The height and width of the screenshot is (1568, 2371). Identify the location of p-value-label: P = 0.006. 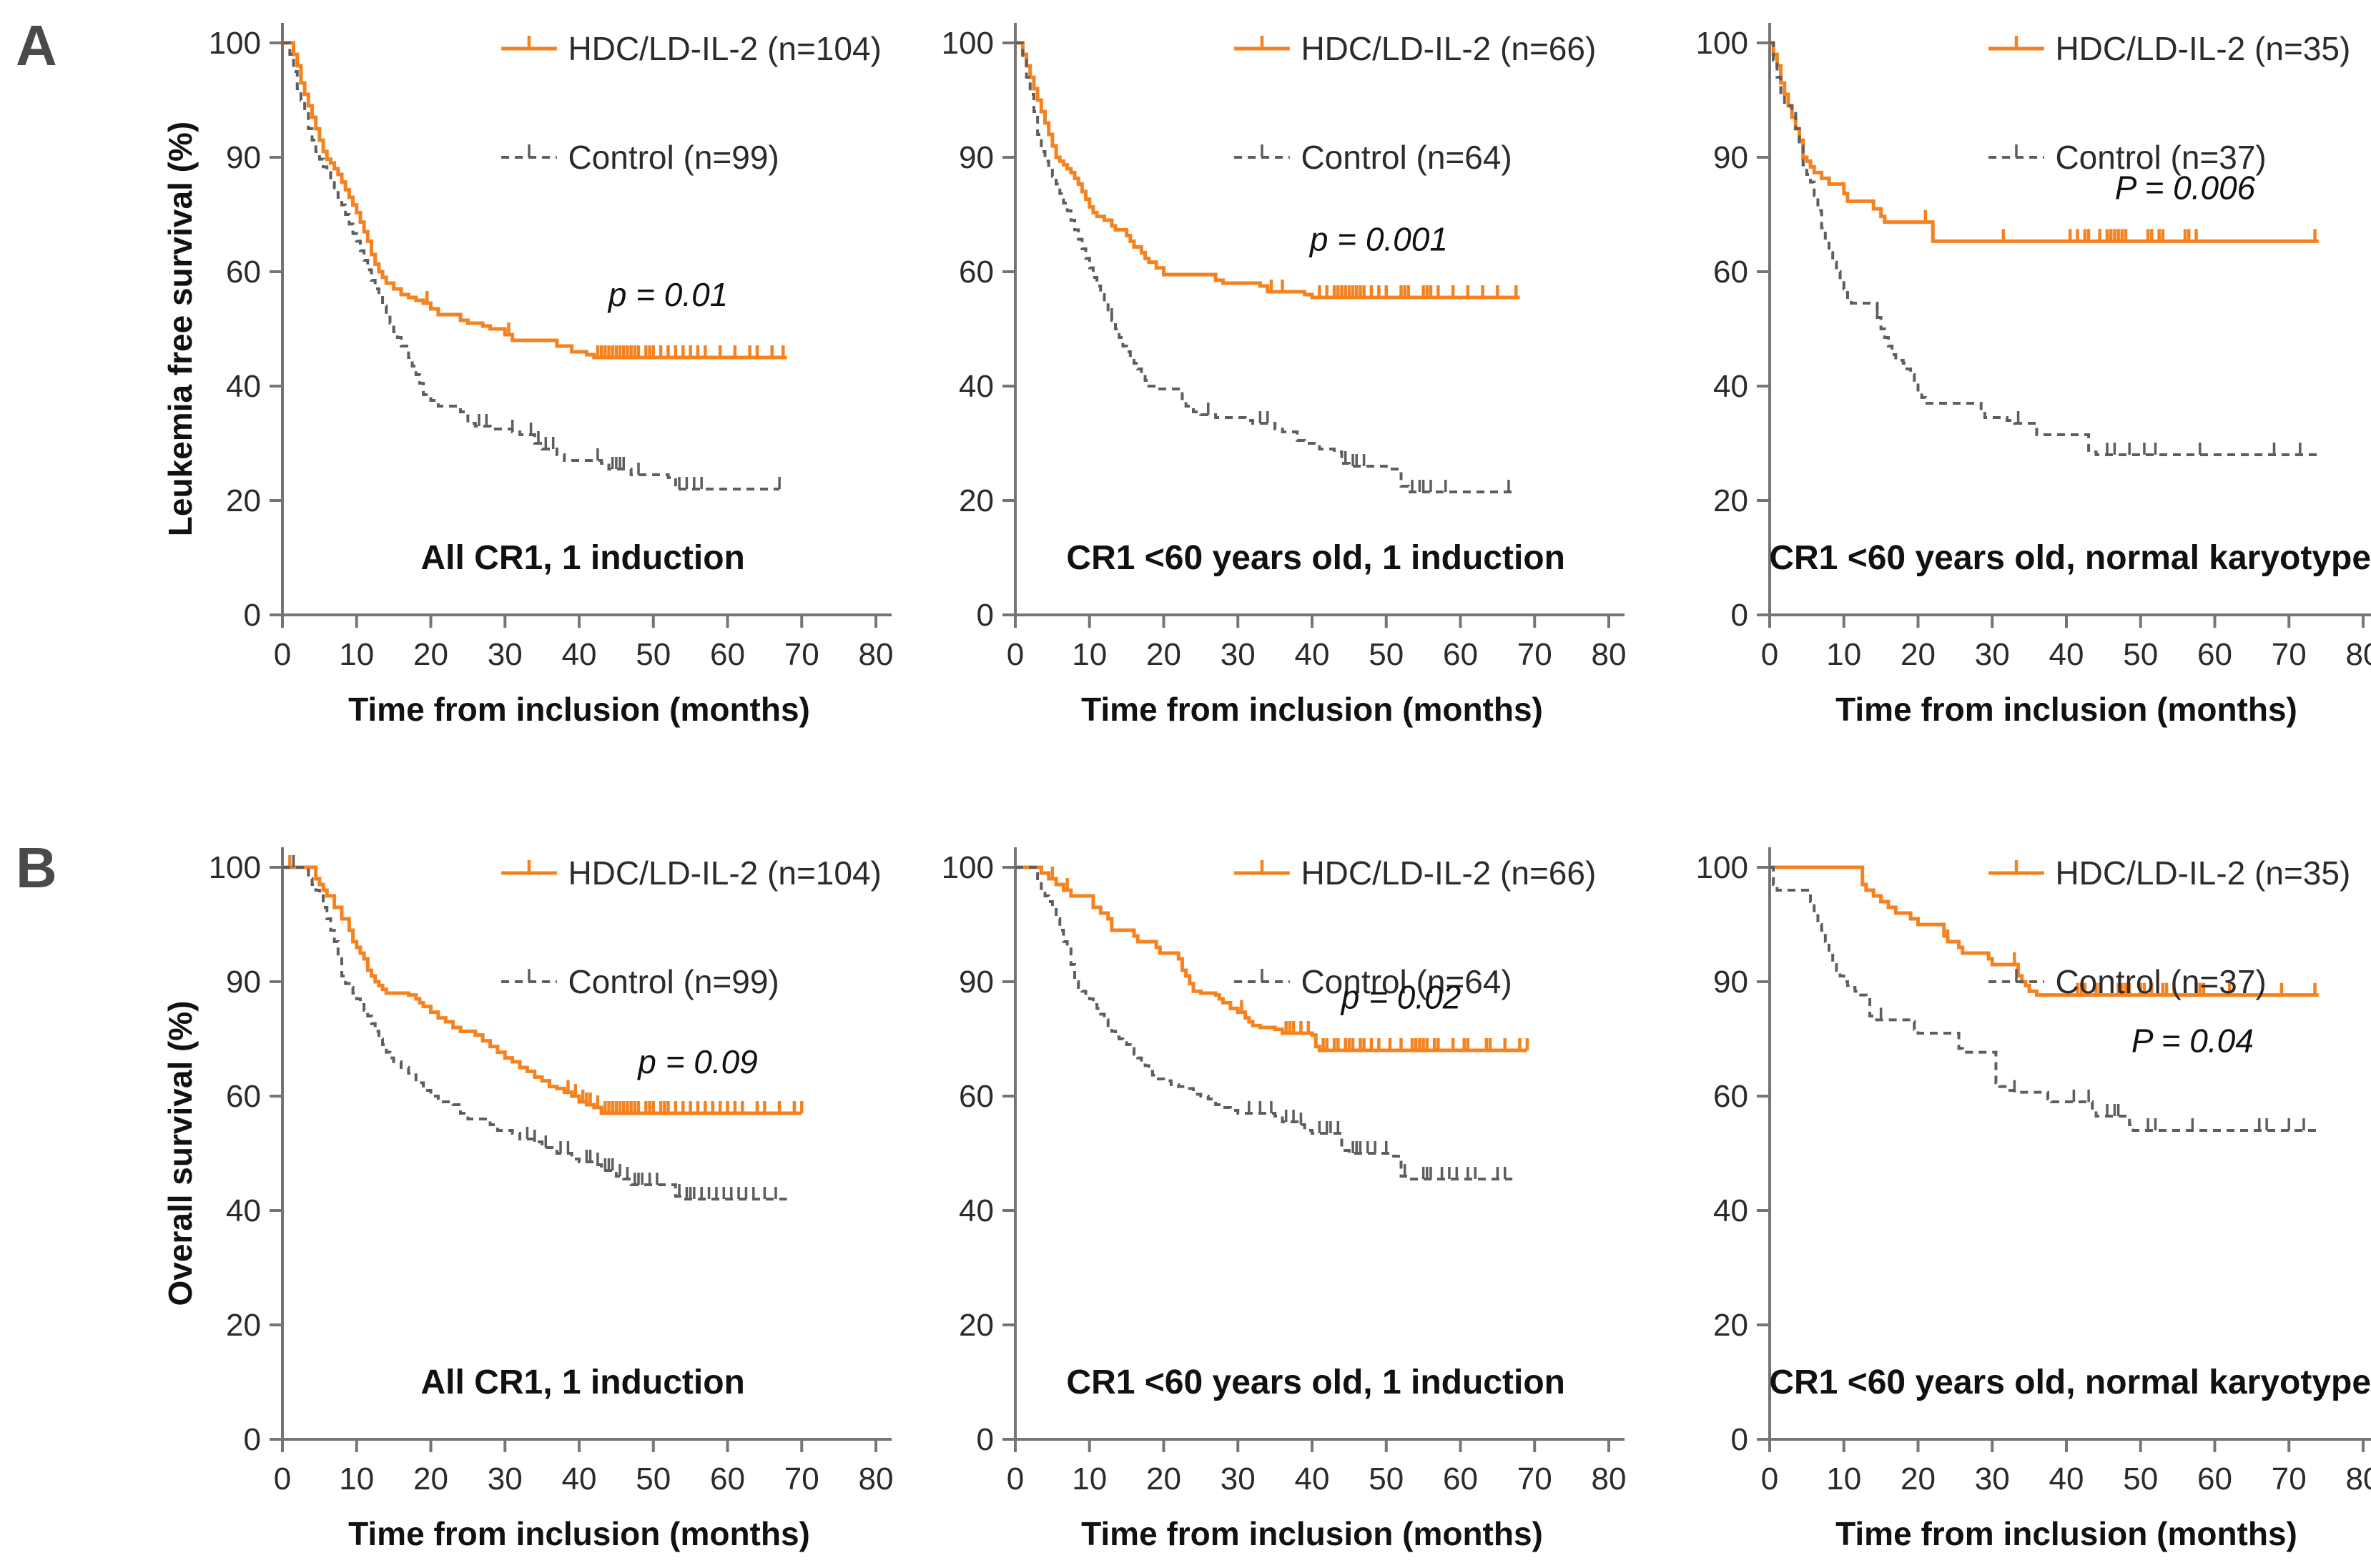
(2186, 188).